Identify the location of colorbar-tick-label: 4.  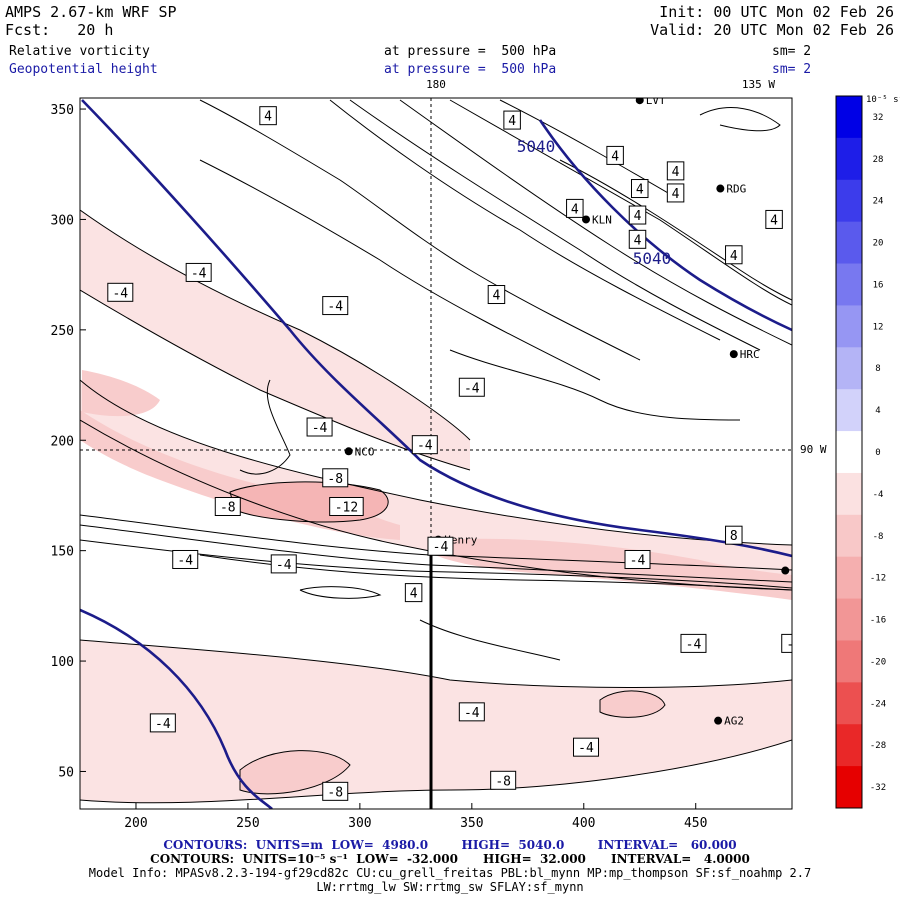
(877, 411).